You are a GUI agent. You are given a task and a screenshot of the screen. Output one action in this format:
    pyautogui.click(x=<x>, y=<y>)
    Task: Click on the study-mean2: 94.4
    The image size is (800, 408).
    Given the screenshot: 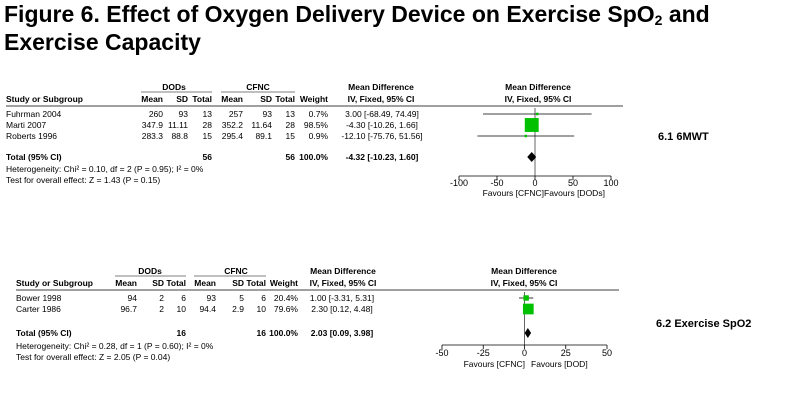 What is the action you would take?
    pyautogui.click(x=207, y=309)
    